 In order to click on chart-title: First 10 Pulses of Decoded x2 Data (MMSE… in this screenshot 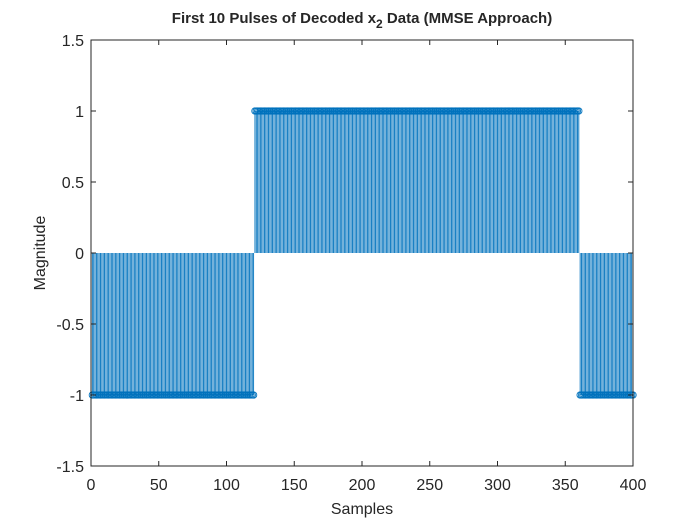, I will do `click(362, 20)`.